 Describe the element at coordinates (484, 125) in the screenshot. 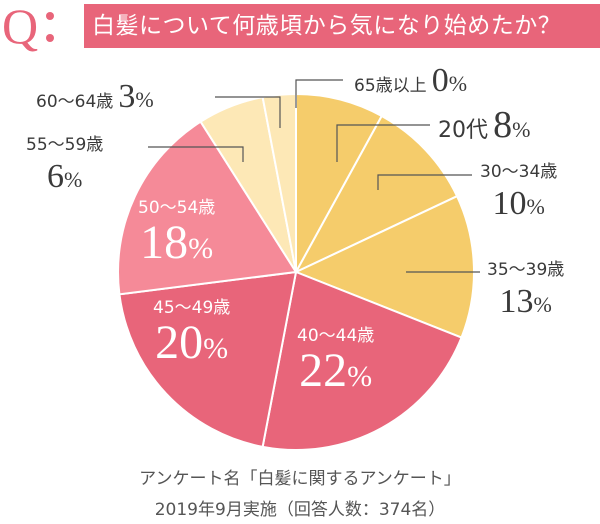

I see `label-20s: 20代 8%` at that location.